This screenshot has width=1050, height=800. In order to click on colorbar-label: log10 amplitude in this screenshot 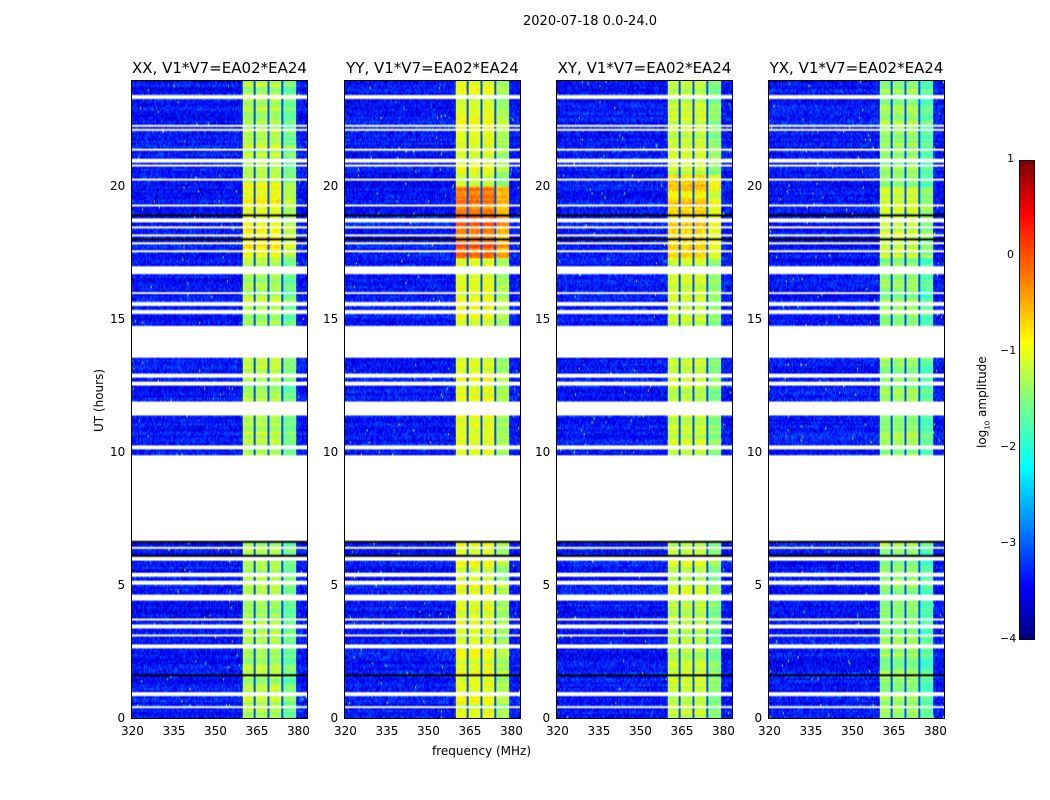, I will do `click(983, 402)`.